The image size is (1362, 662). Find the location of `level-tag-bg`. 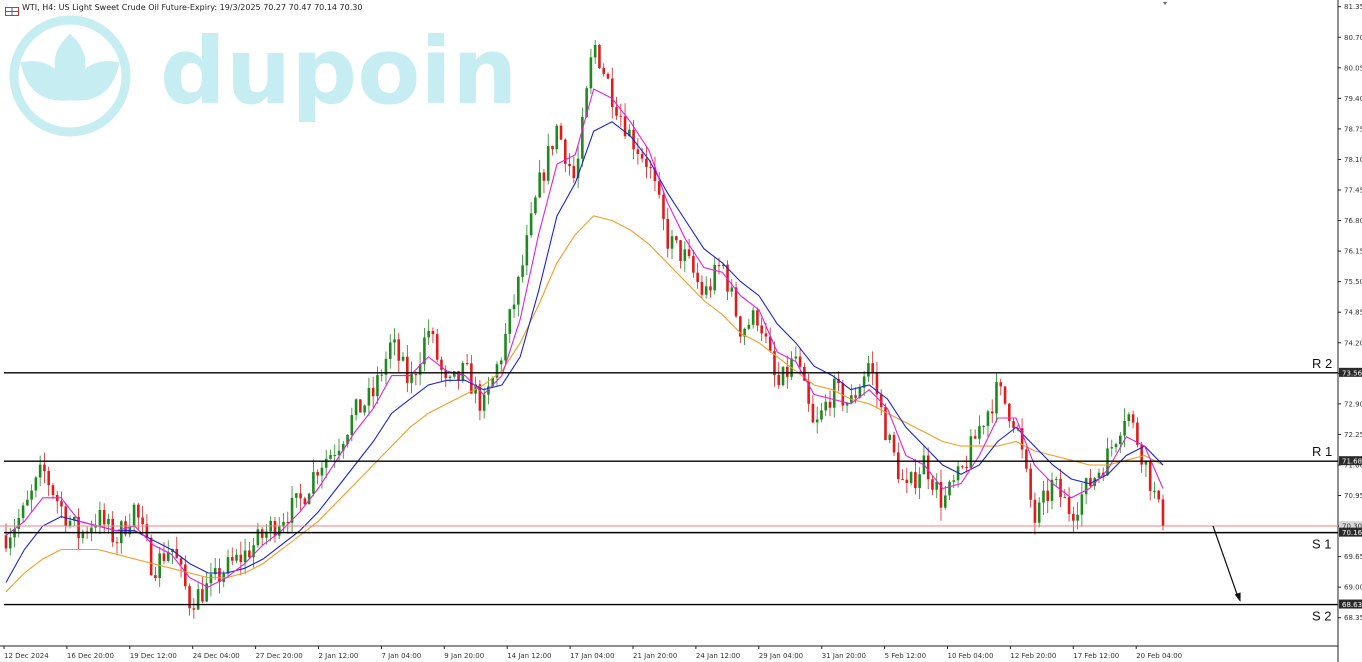

level-tag-bg is located at coordinates (1350, 461).